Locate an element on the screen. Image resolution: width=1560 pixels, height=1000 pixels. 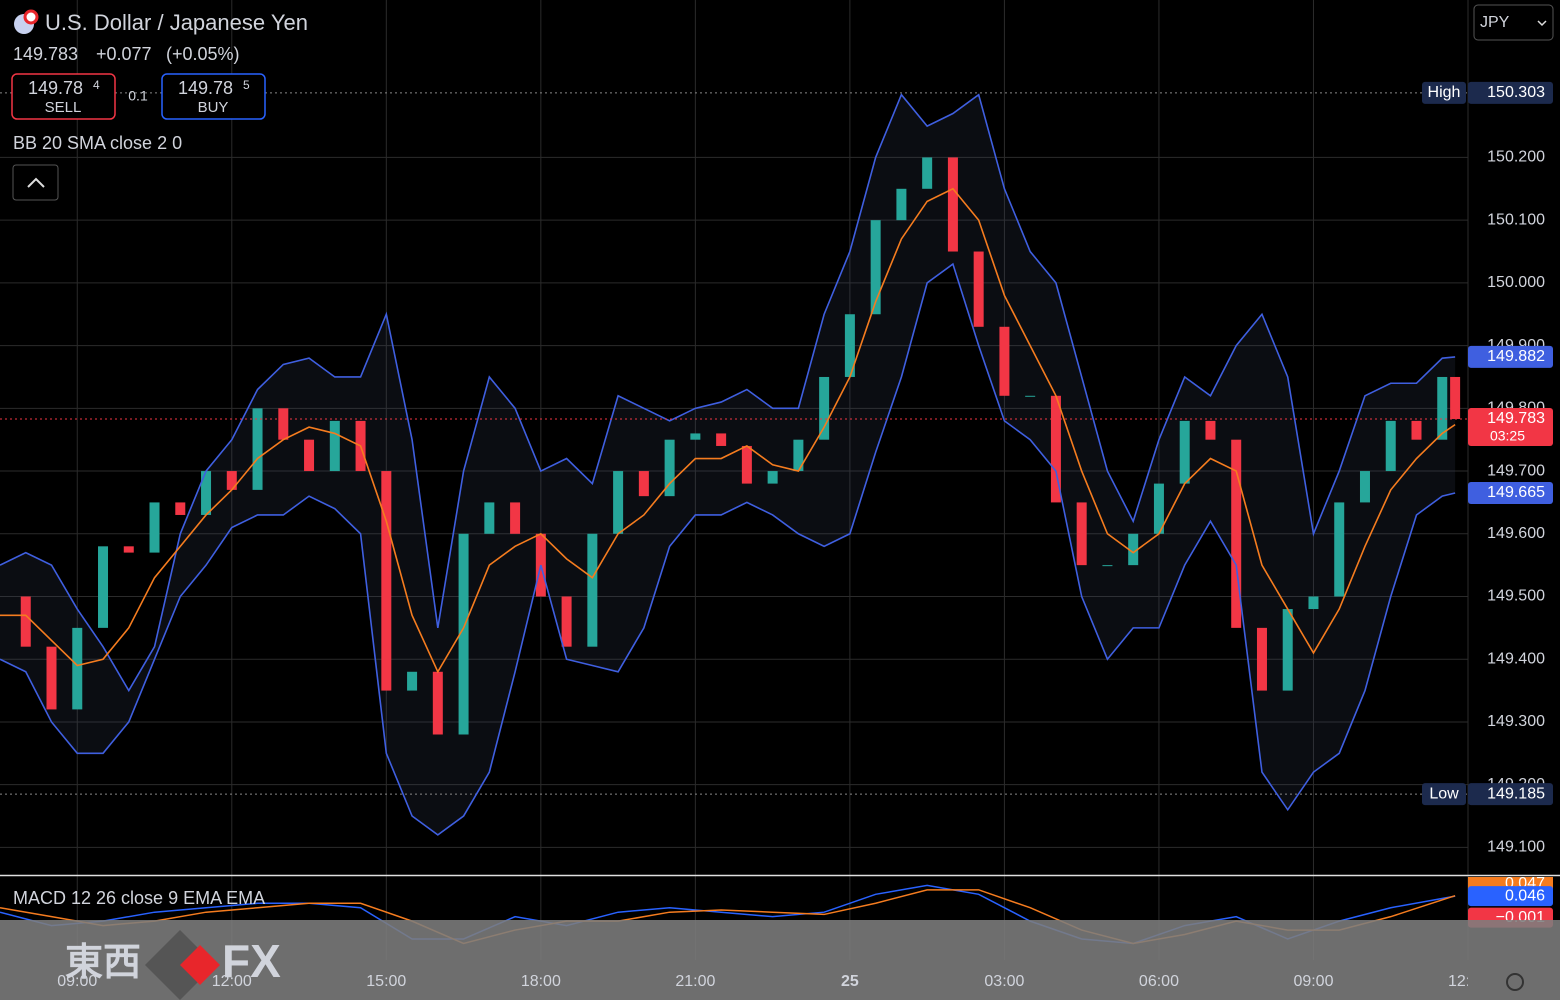
x-tick-label: 18:00 is located at coordinates (541, 981).